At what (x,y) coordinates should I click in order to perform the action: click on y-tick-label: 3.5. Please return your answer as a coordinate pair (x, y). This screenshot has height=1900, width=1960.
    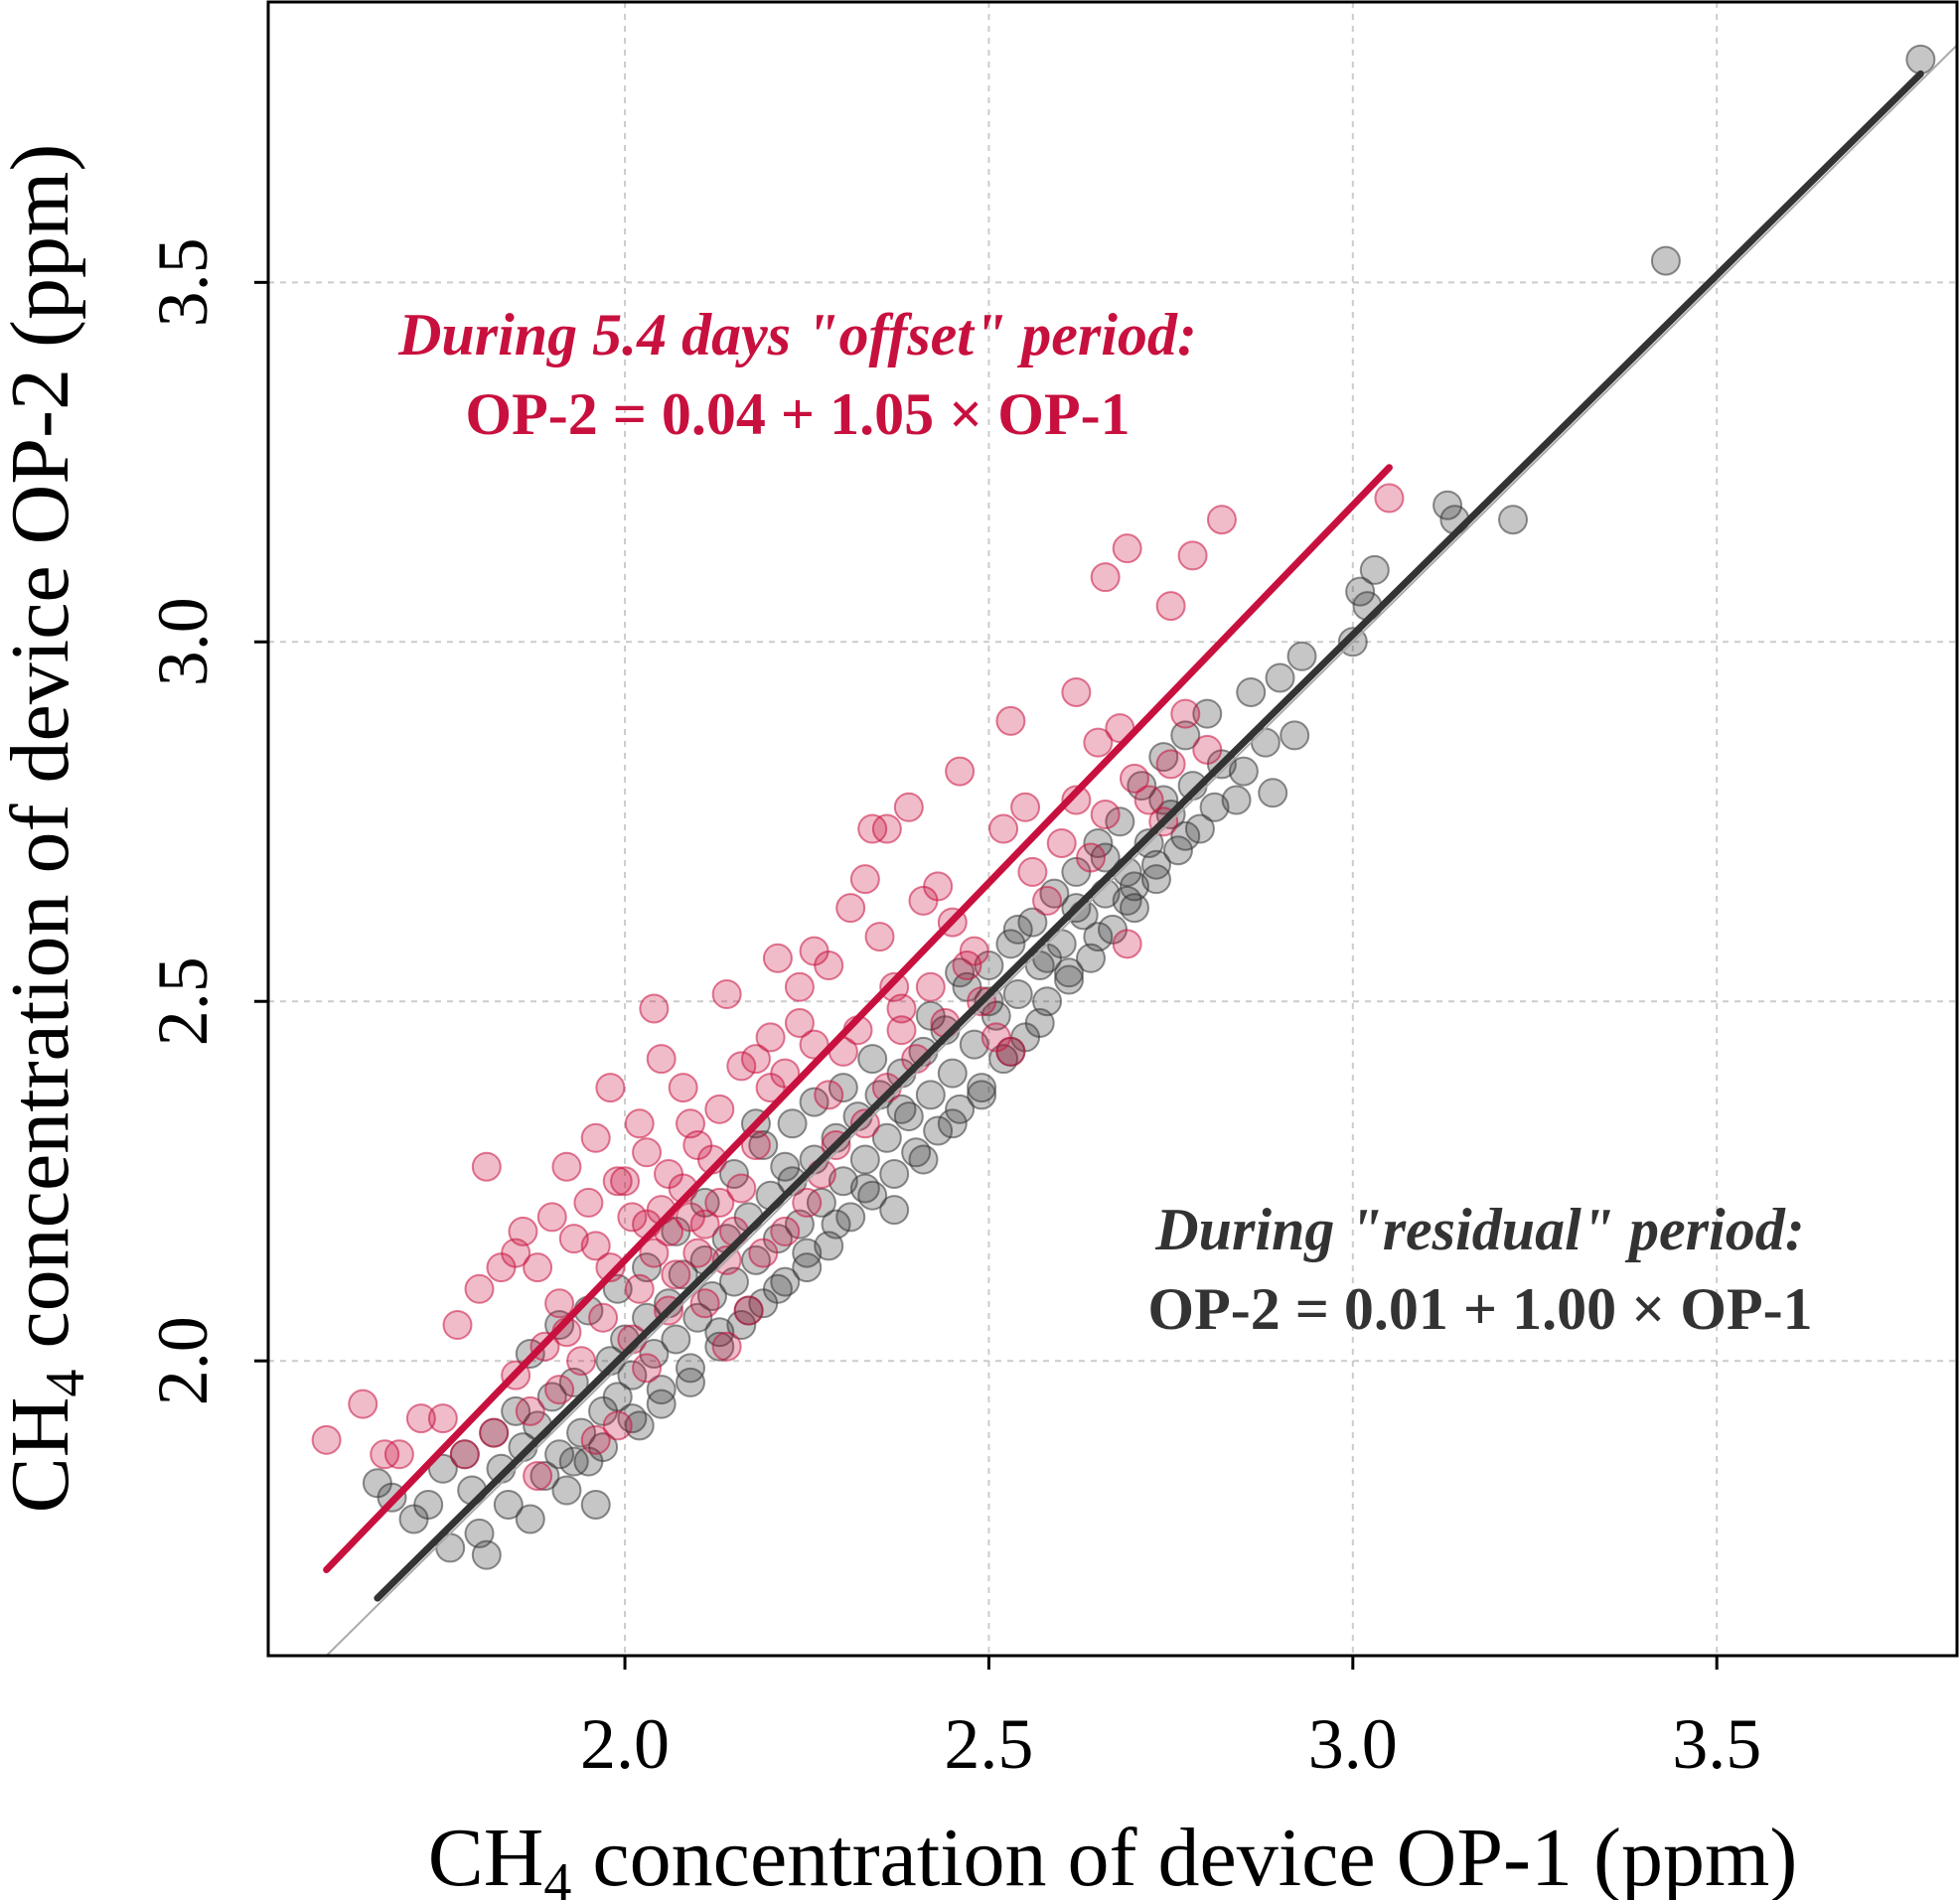
    Looking at the image, I should click on (183, 282).